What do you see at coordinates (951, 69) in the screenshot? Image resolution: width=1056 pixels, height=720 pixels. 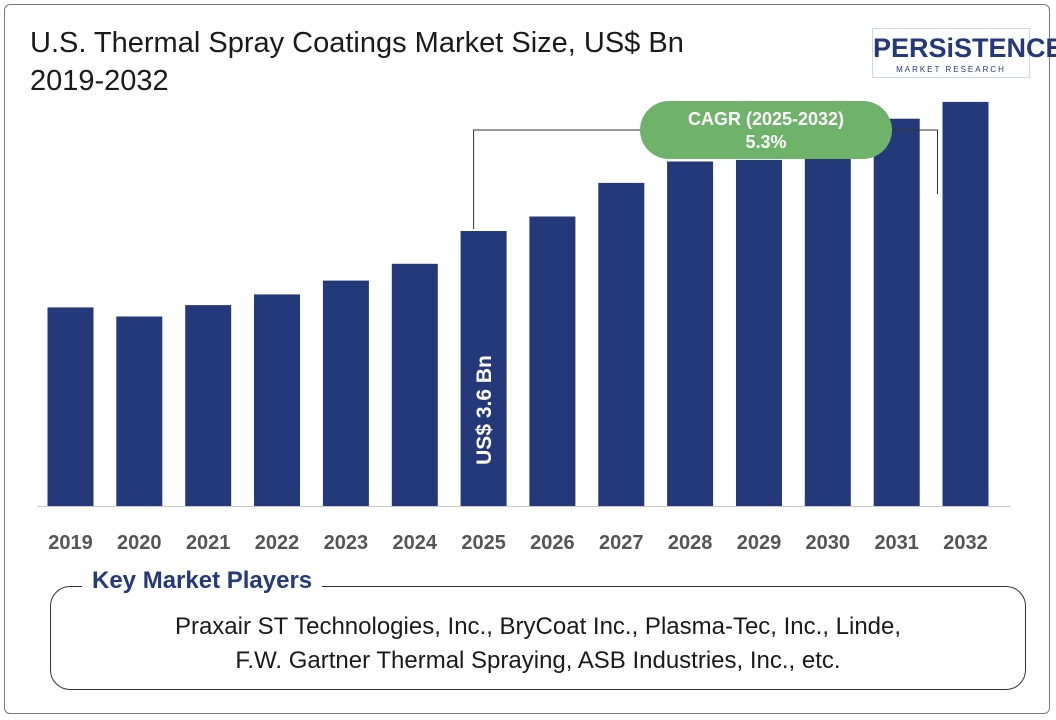 I see `logo-tagline: MARKET RESEARCH` at bounding box center [951, 69].